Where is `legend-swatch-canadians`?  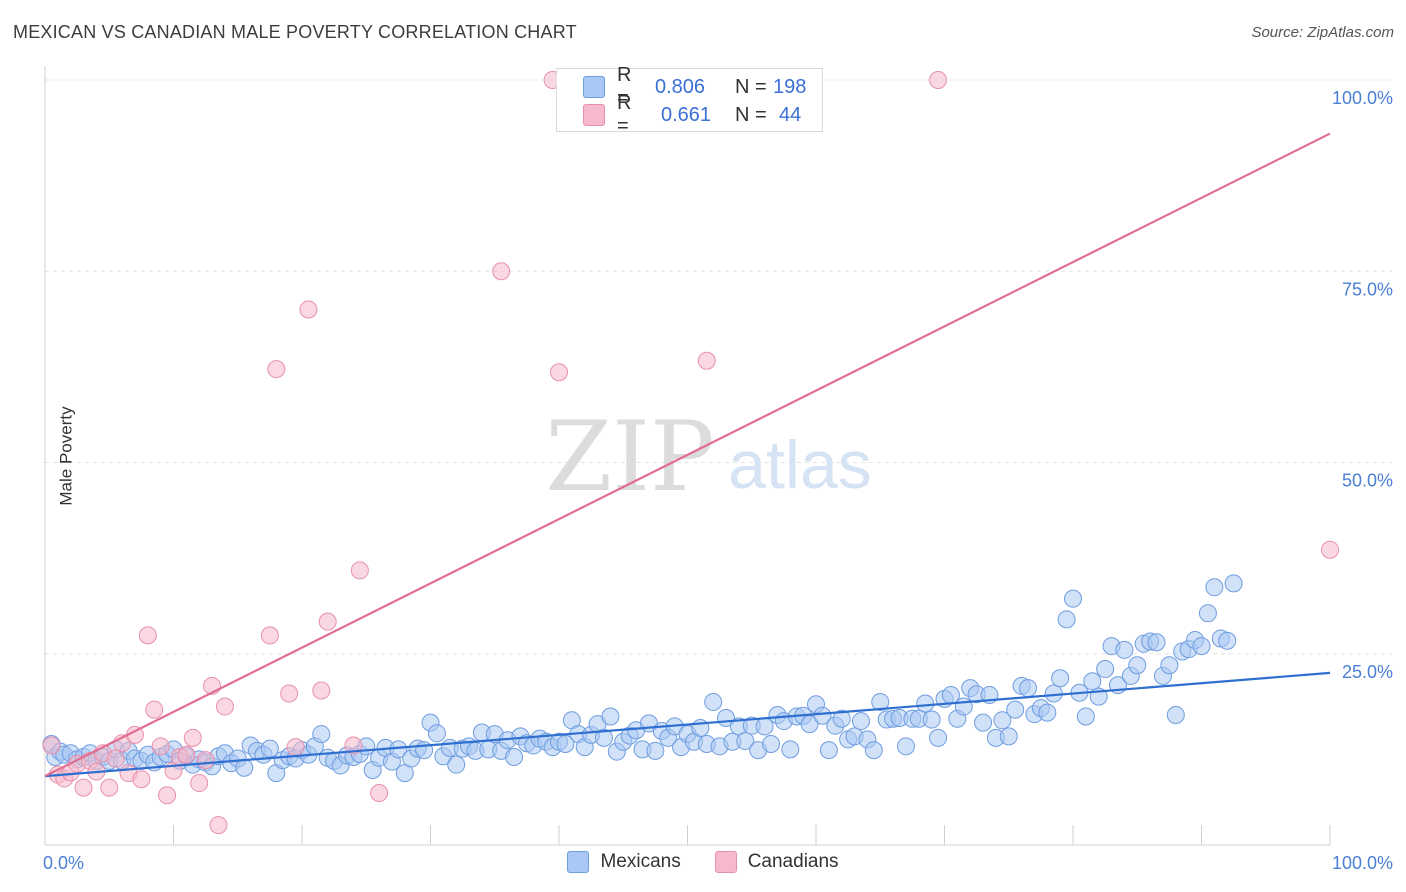
legend-swatch-canadians is located at coordinates (594, 115).